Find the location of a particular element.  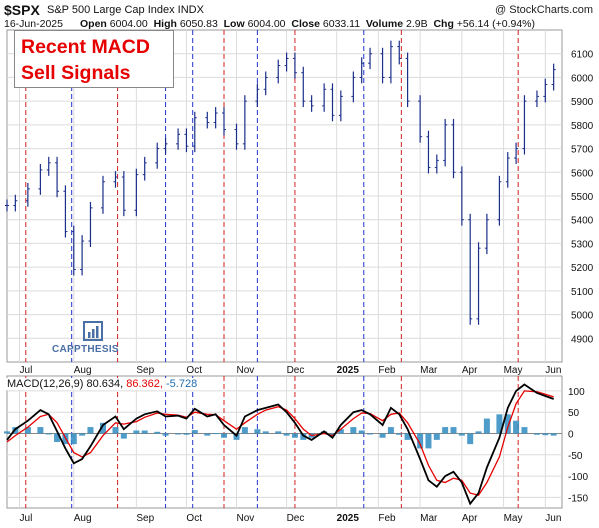

macd-legend-label: MACD(12,26,9) is located at coordinates (45, 384).